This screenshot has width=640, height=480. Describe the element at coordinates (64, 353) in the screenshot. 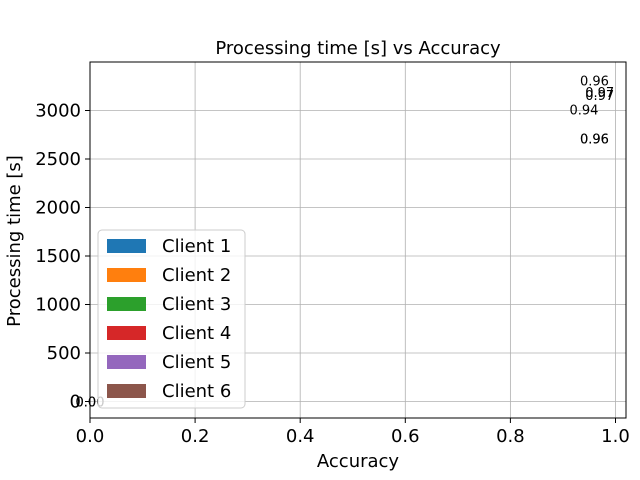

I see `y-tick-label: 500` at that location.